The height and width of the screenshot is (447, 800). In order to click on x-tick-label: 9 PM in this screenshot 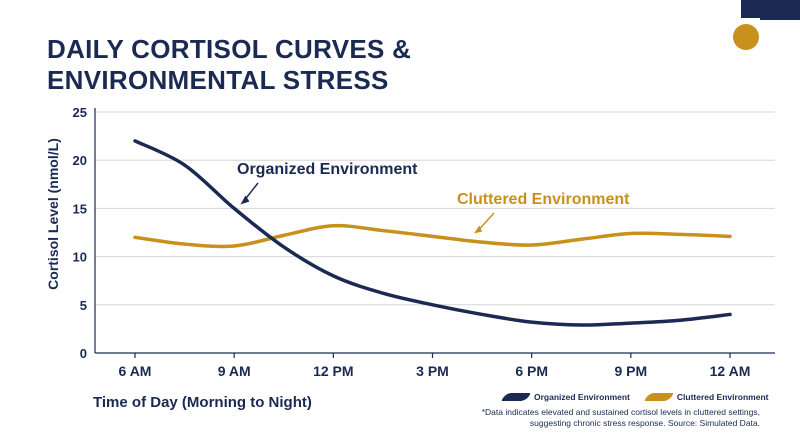, I will do `click(630, 371)`.